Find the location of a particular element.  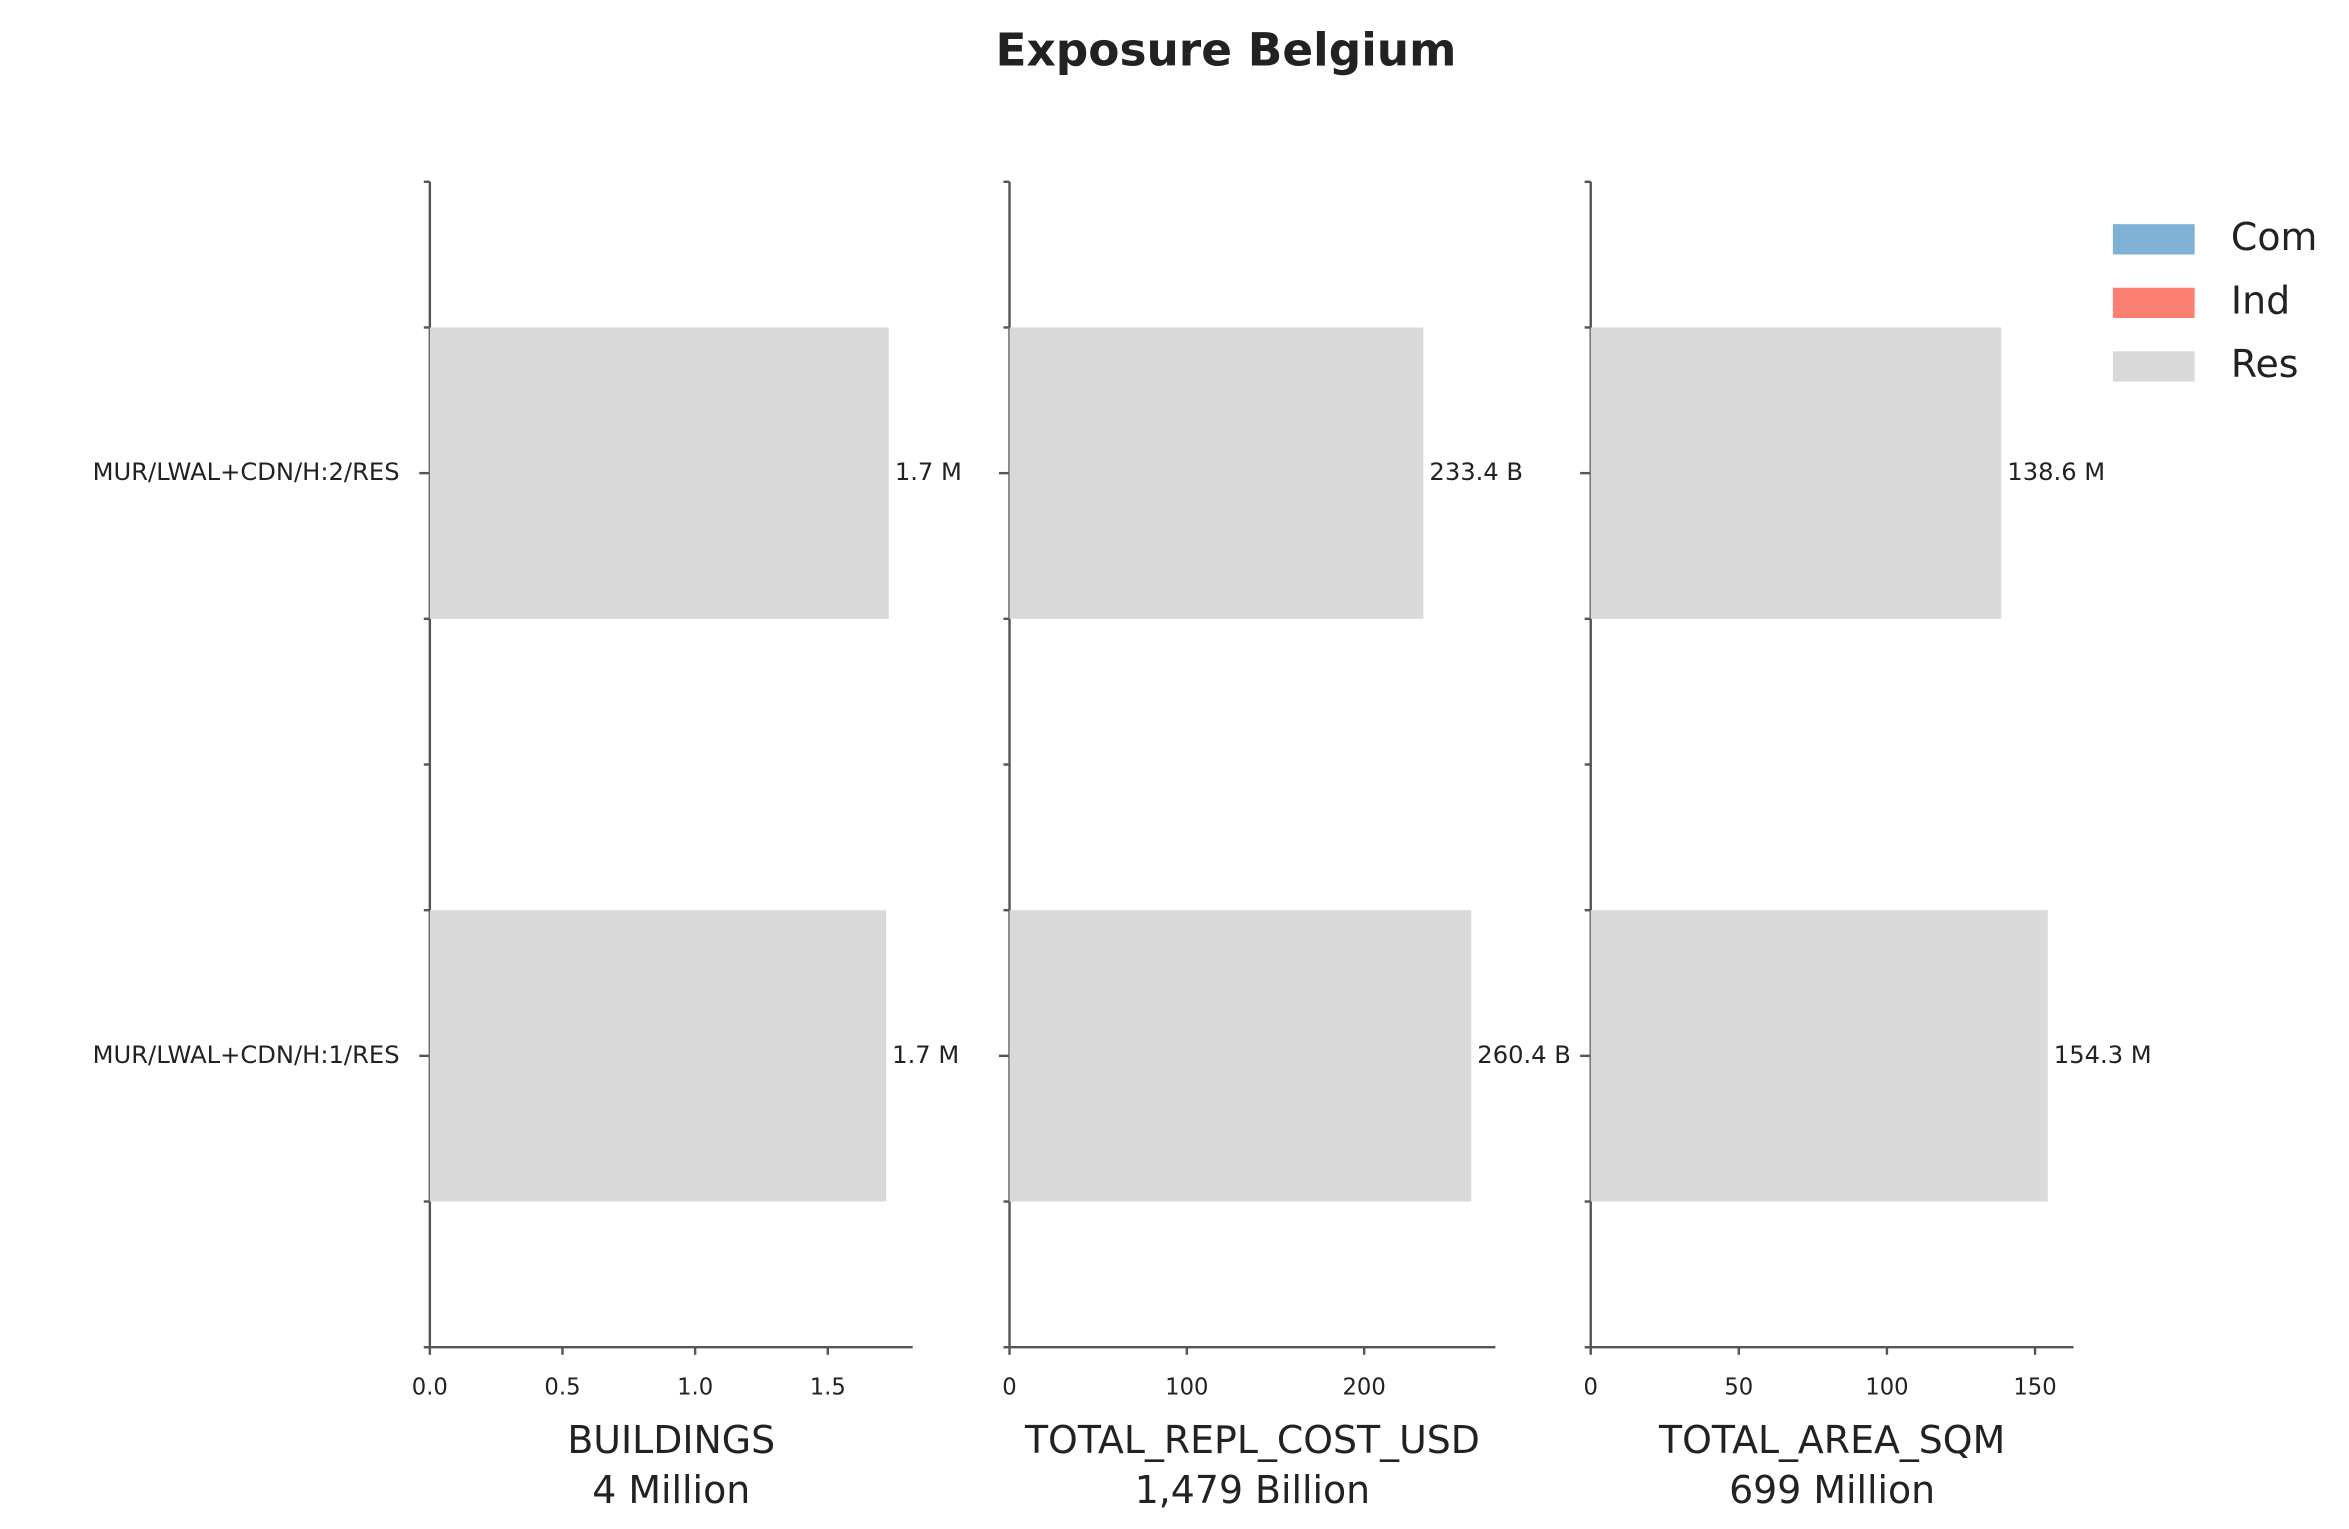

x-axis-total: 1,479 Billion is located at coordinates (1252, 1490).